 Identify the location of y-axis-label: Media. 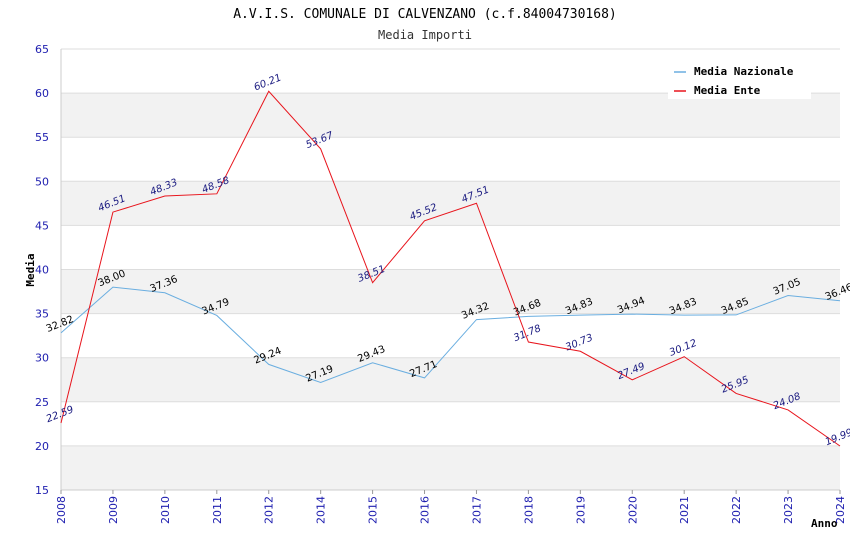
(30, 269).